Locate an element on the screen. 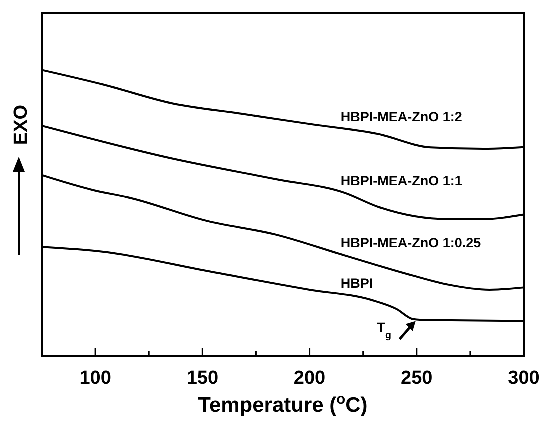  series-label: HBPI is located at coordinates (357, 284).